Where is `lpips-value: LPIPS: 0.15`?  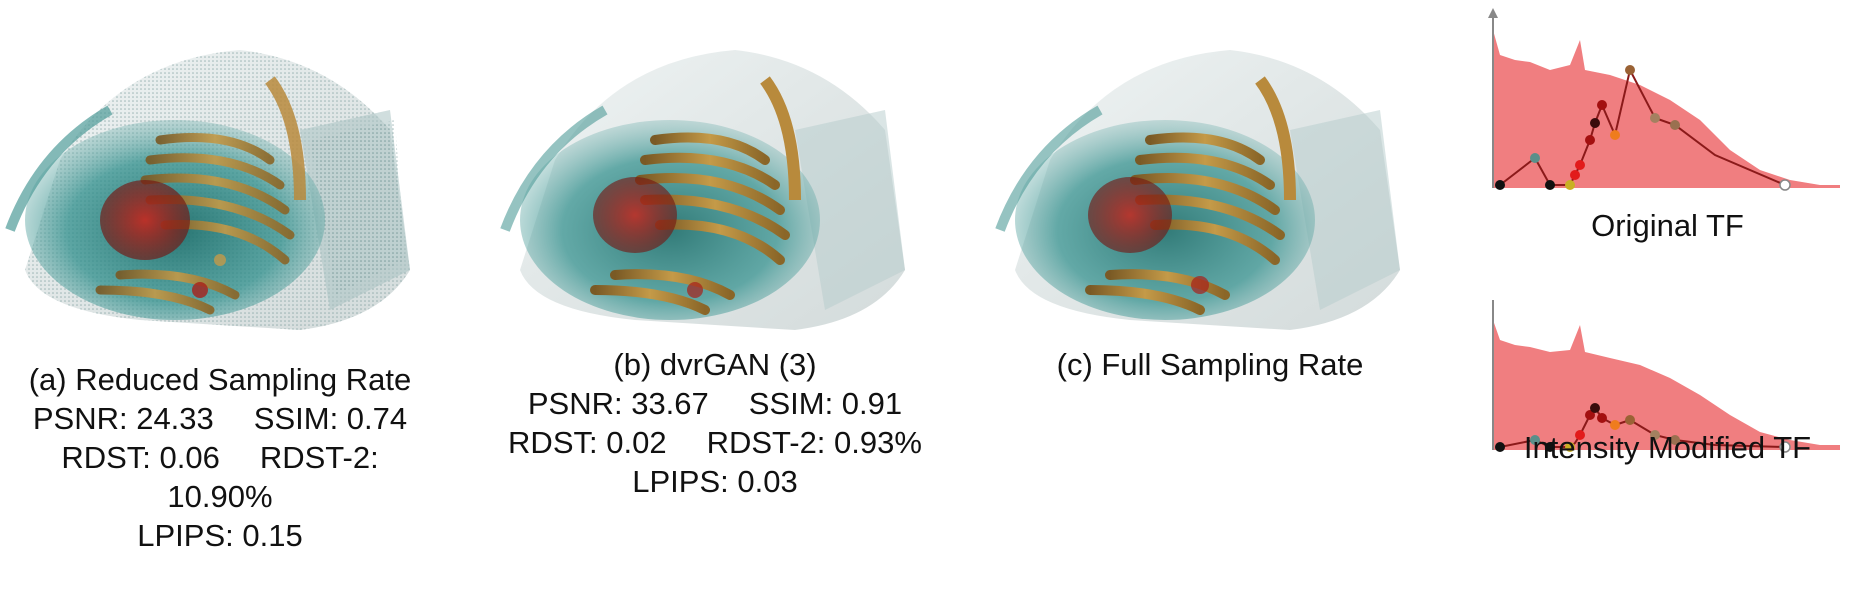 lpips-value: LPIPS: 0.15 is located at coordinates (220, 535).